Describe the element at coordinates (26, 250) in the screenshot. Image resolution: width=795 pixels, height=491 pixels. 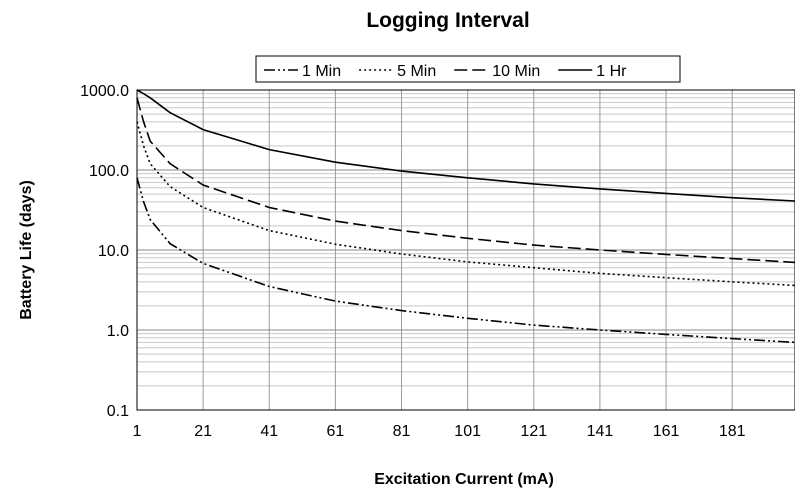
I see `y-axis-title: Battery Life (days)` at that location.